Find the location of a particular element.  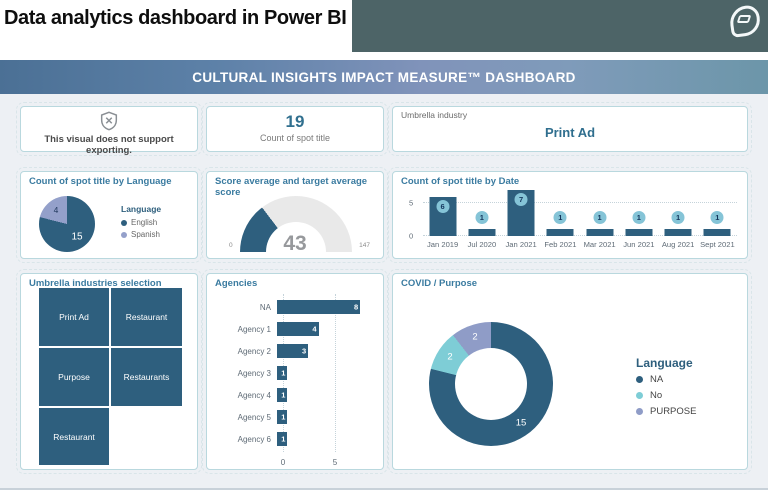

bar: 3 is located at coordinates (293, 351).